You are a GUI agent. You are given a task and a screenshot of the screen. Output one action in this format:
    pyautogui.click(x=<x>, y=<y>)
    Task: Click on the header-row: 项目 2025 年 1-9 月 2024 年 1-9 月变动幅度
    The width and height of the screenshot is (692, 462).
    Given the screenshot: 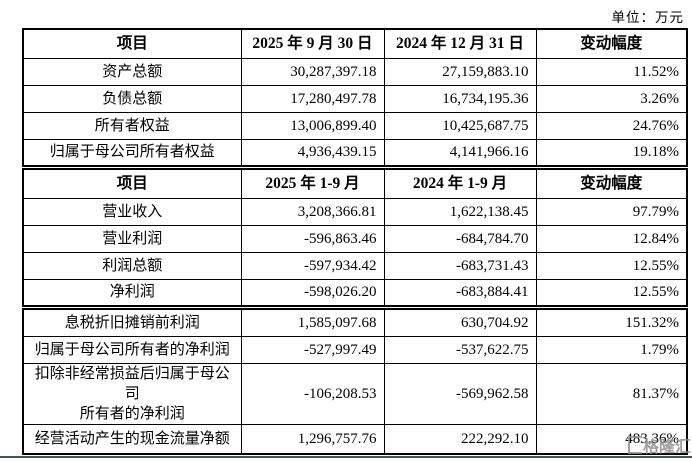 What is the action you would take?
    pyautogui.click(x=355, y=183)
    